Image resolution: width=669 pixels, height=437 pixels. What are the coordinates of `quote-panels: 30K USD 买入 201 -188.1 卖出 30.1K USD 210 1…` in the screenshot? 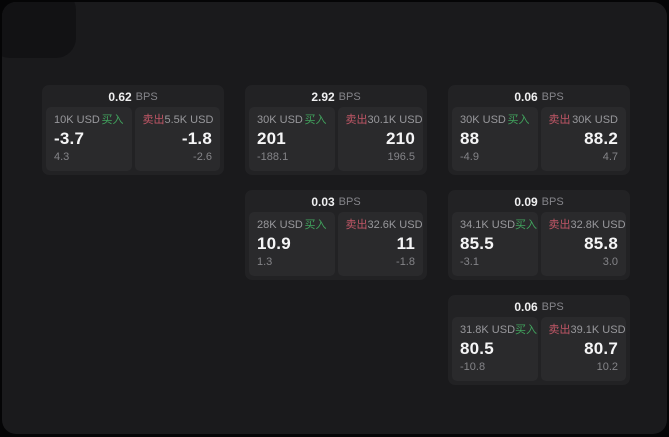 It's located at (336, 140).